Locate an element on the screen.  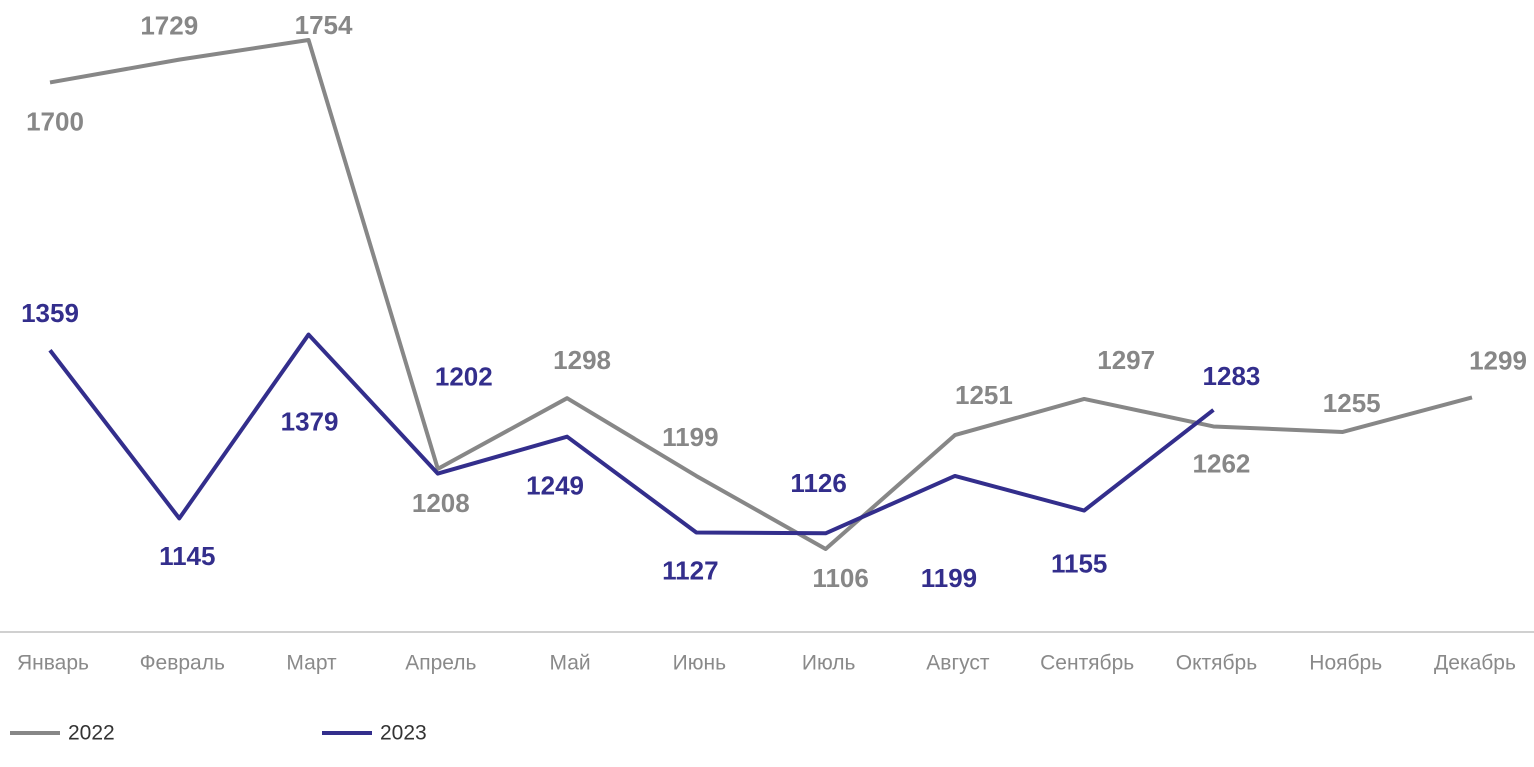
data-label: 1754 is located at coordinates (324, 25).